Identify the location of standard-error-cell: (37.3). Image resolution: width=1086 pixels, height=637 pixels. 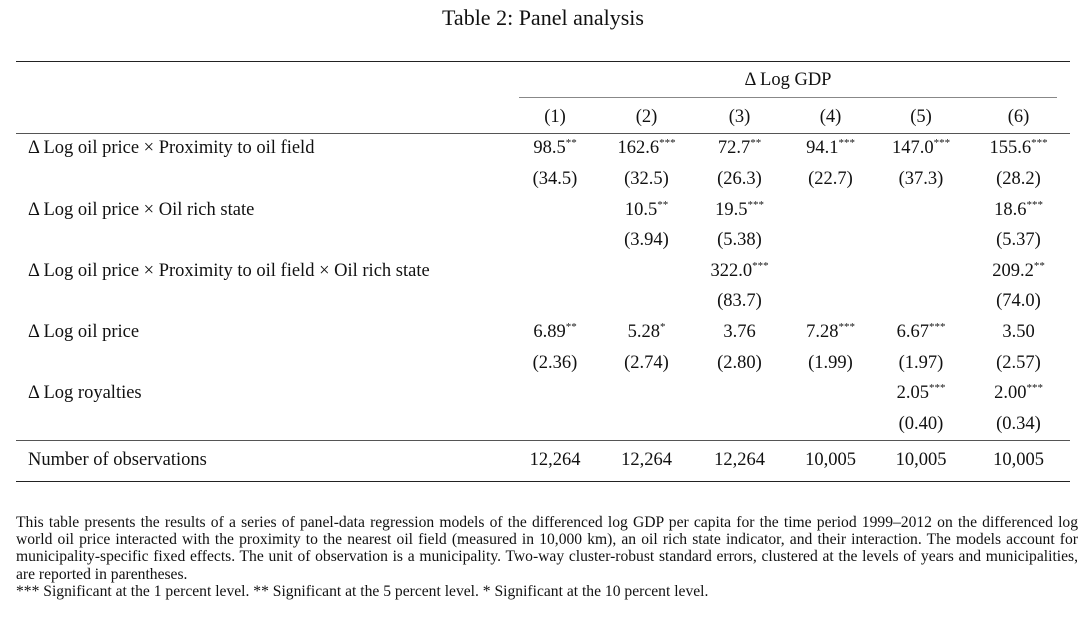
(921, 178).